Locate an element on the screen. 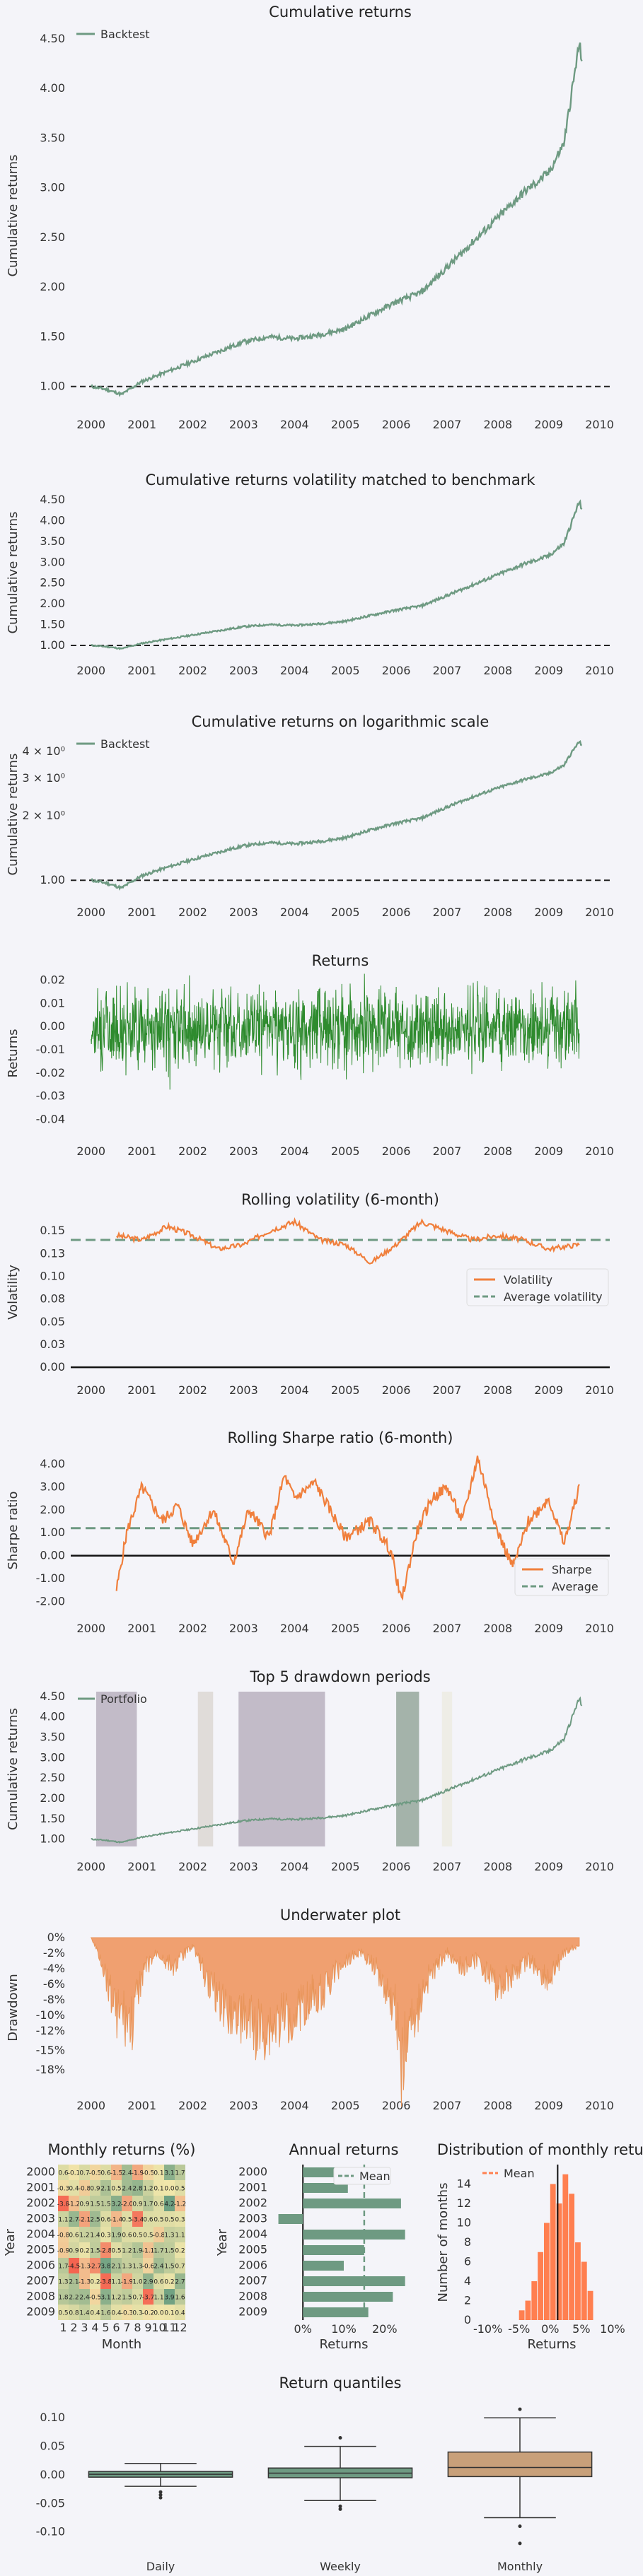 The width and height of the screenshot is (643, 2576). x-tick-label: 2000 is located at coordinates (90, 1629).